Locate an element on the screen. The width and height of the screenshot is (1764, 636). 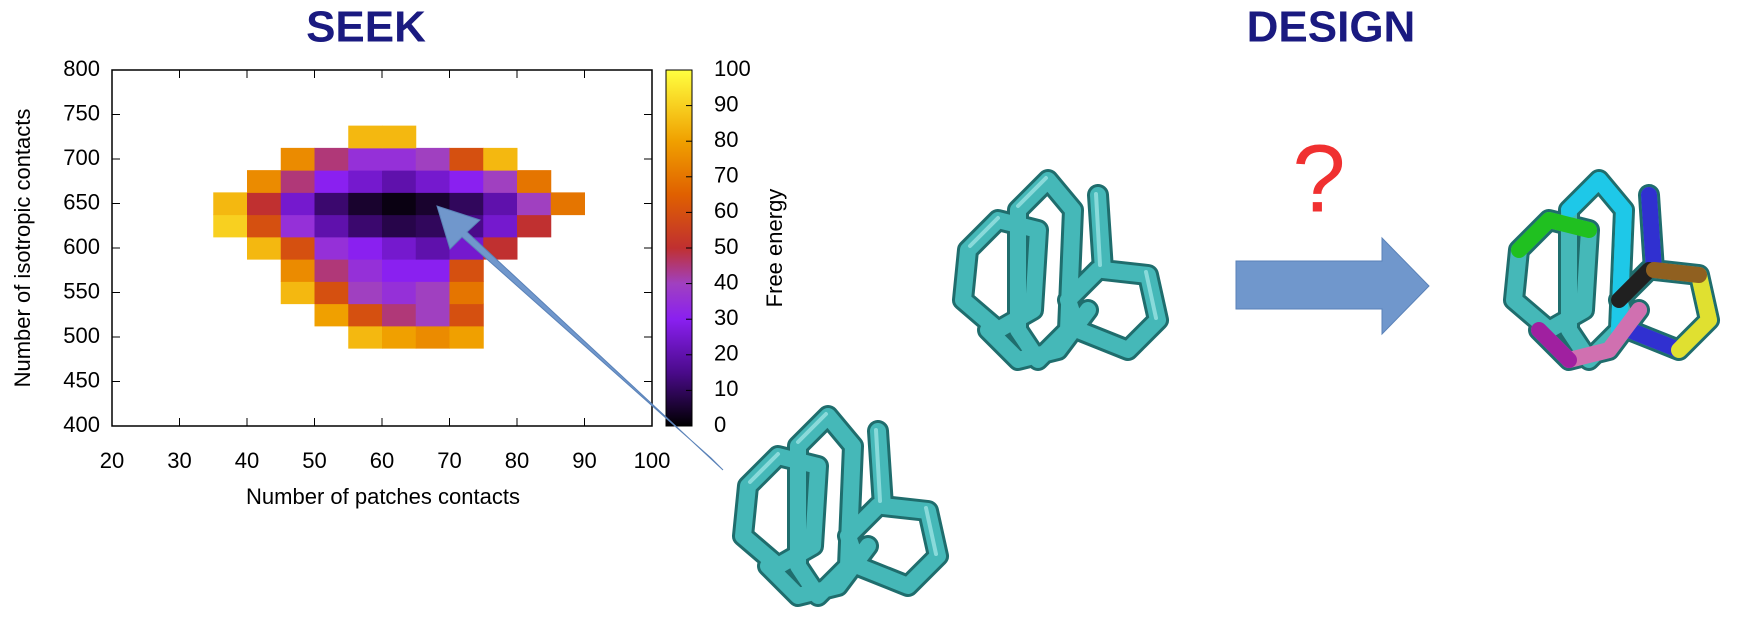
colorbar-tick-label: 60 is located at coordinates (726, 210).